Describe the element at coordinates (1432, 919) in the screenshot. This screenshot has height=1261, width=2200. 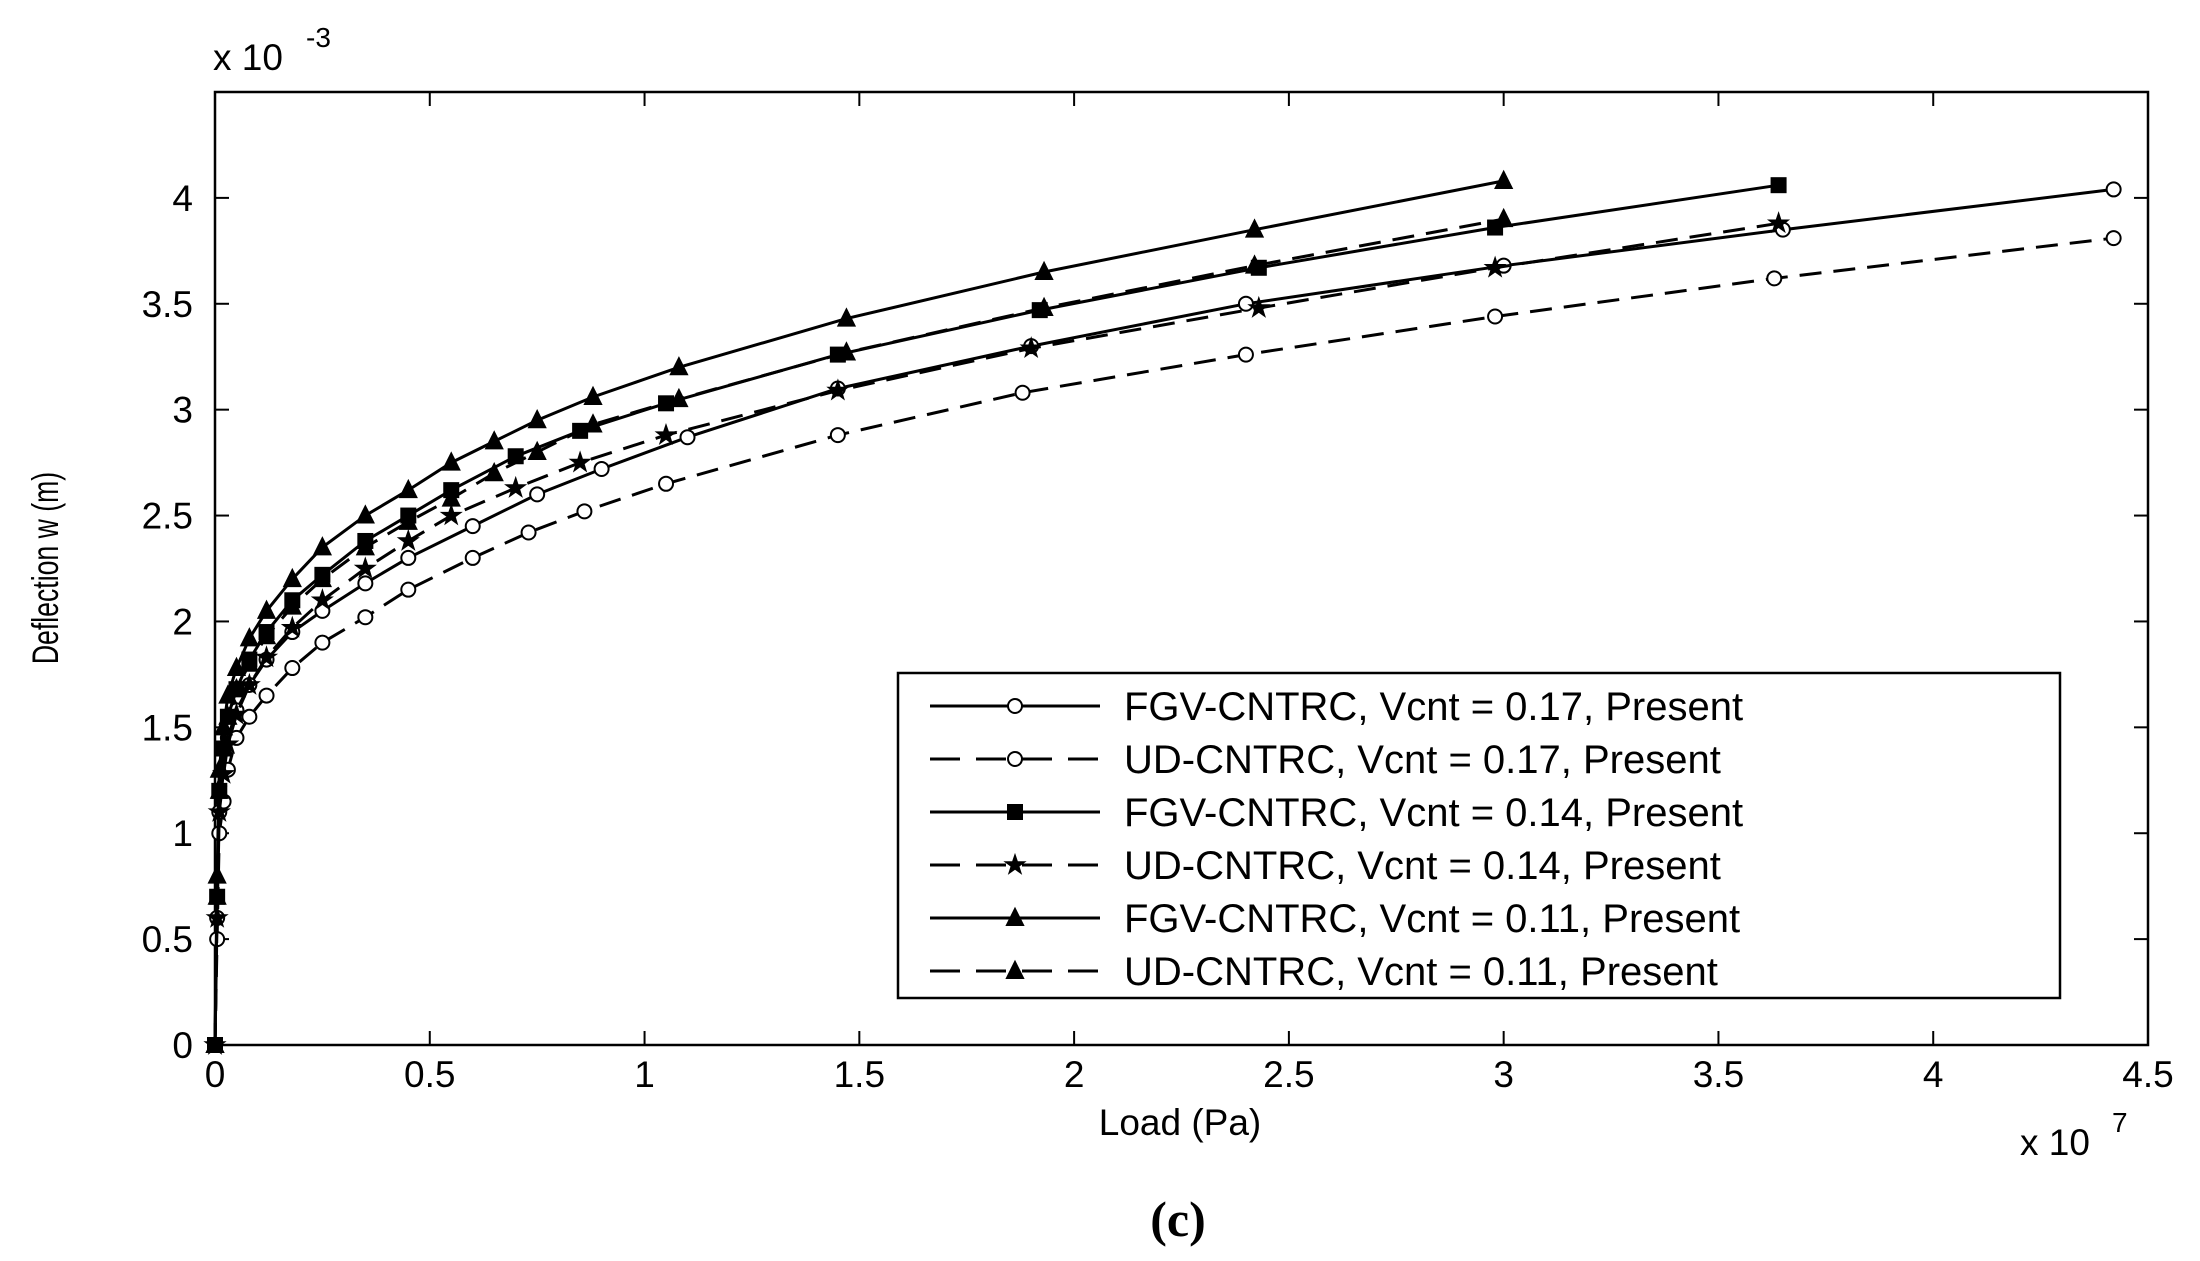
I see `legend-label: FGV-CNTRC, Vcnt = 0.11, Present` at that location.